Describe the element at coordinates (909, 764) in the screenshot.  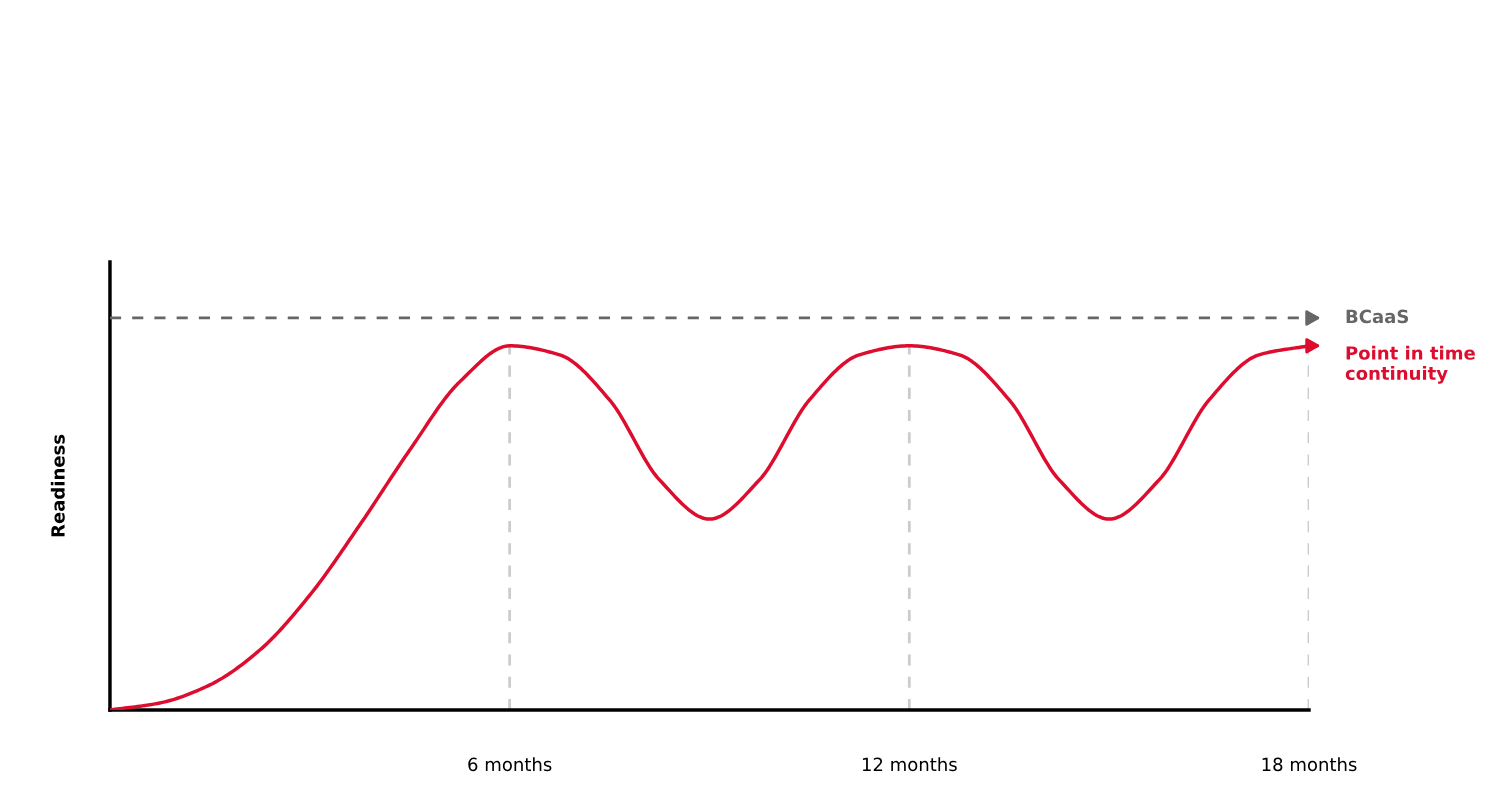
I see `x-tick-label: 12 months` at that location.